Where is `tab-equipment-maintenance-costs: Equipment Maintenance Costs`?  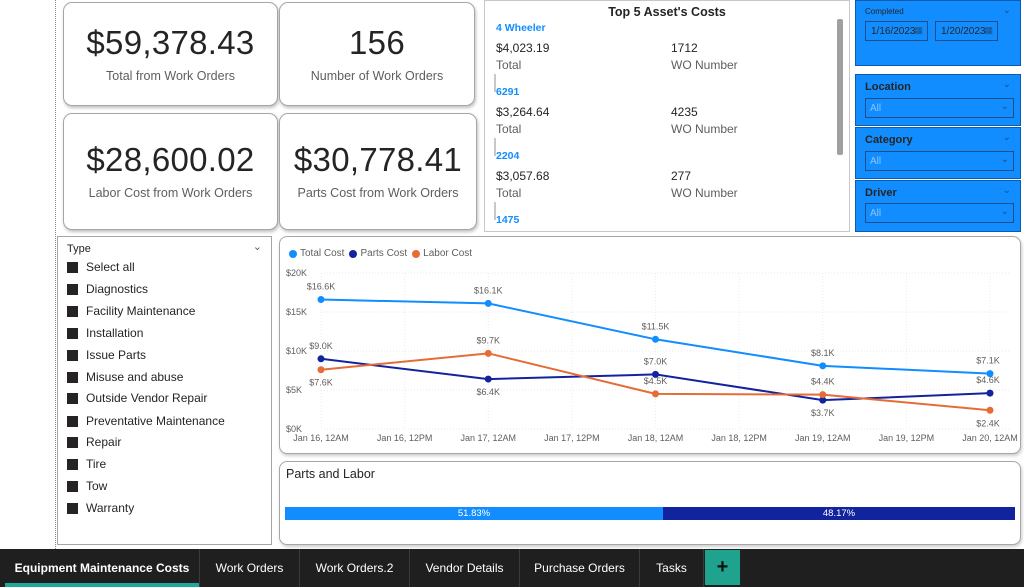
tab-equipment-maintenance-costs: Equipment Maintenance Costs is located at coordinates (102, 568).